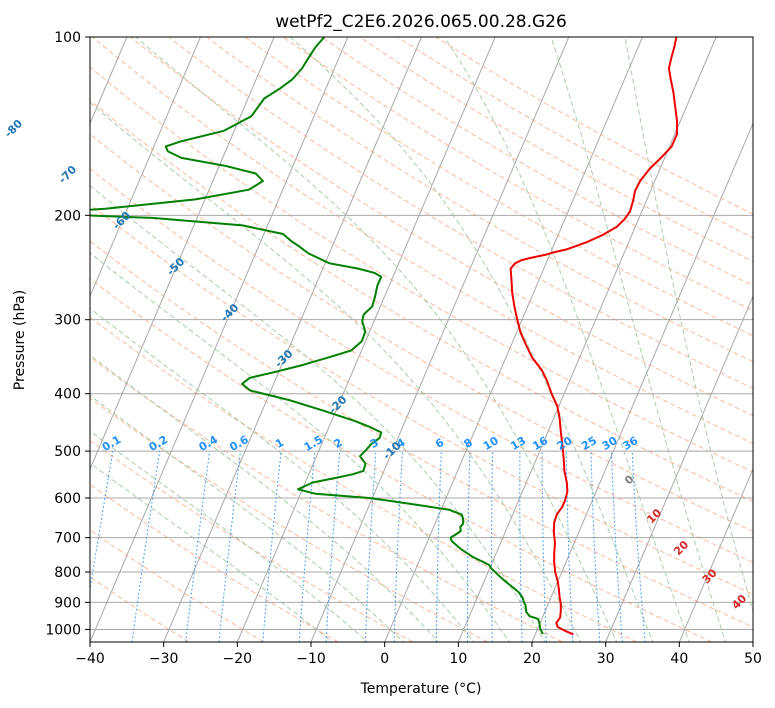 The image size is (775, 708). I want to click on y-tick-label: 1000, so click(63, 630).